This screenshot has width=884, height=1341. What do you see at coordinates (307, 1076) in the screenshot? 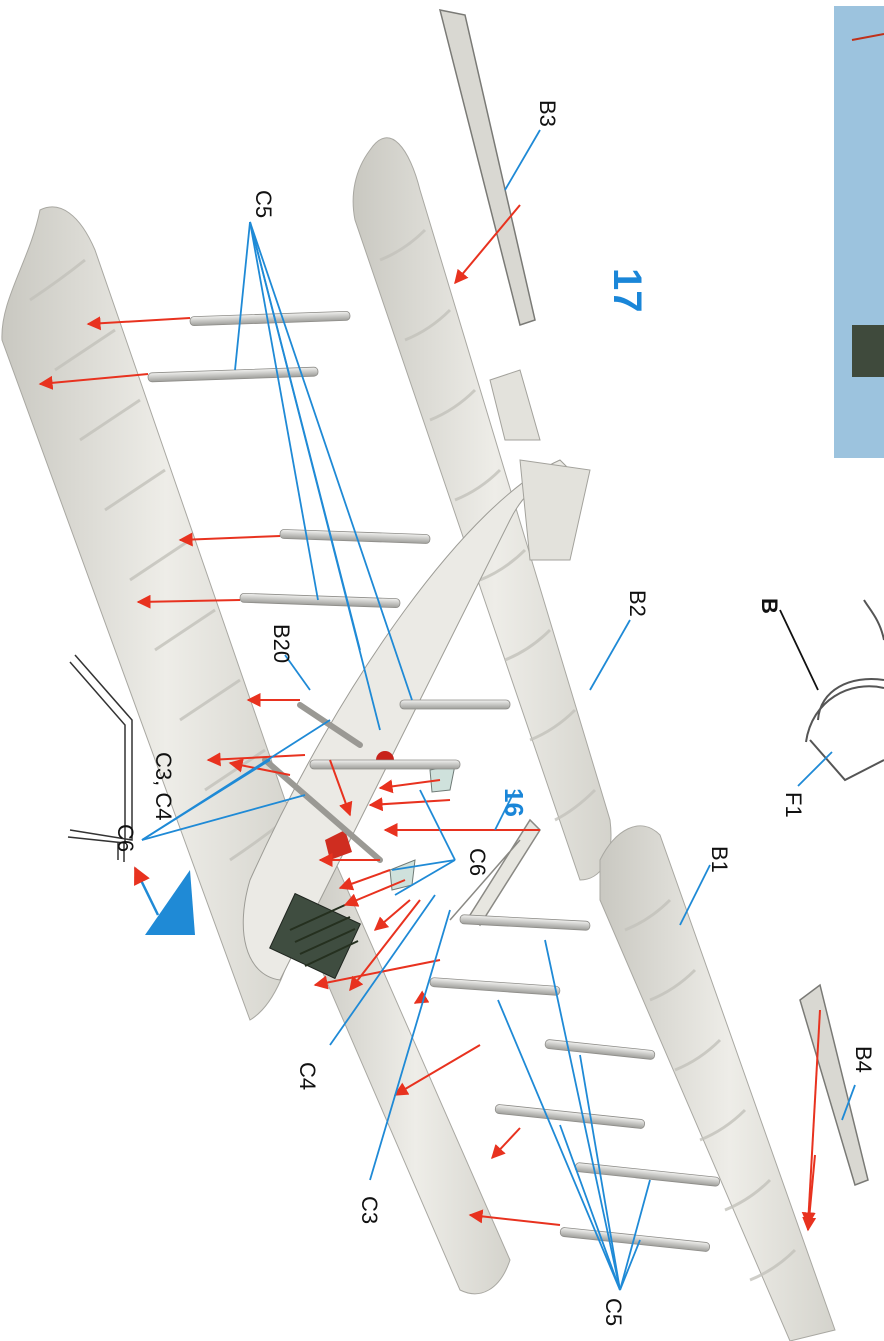
I see `label-c4: C4` at bounding box center [307, 1076].